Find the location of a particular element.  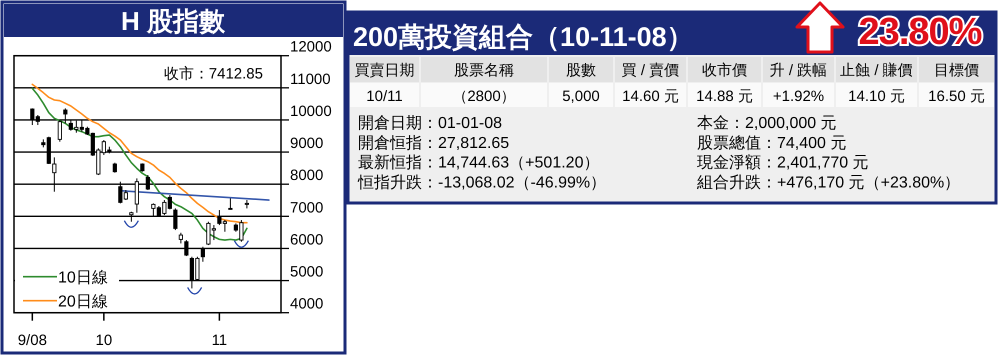

text: 23.80% is located at coordinates (920, 32).